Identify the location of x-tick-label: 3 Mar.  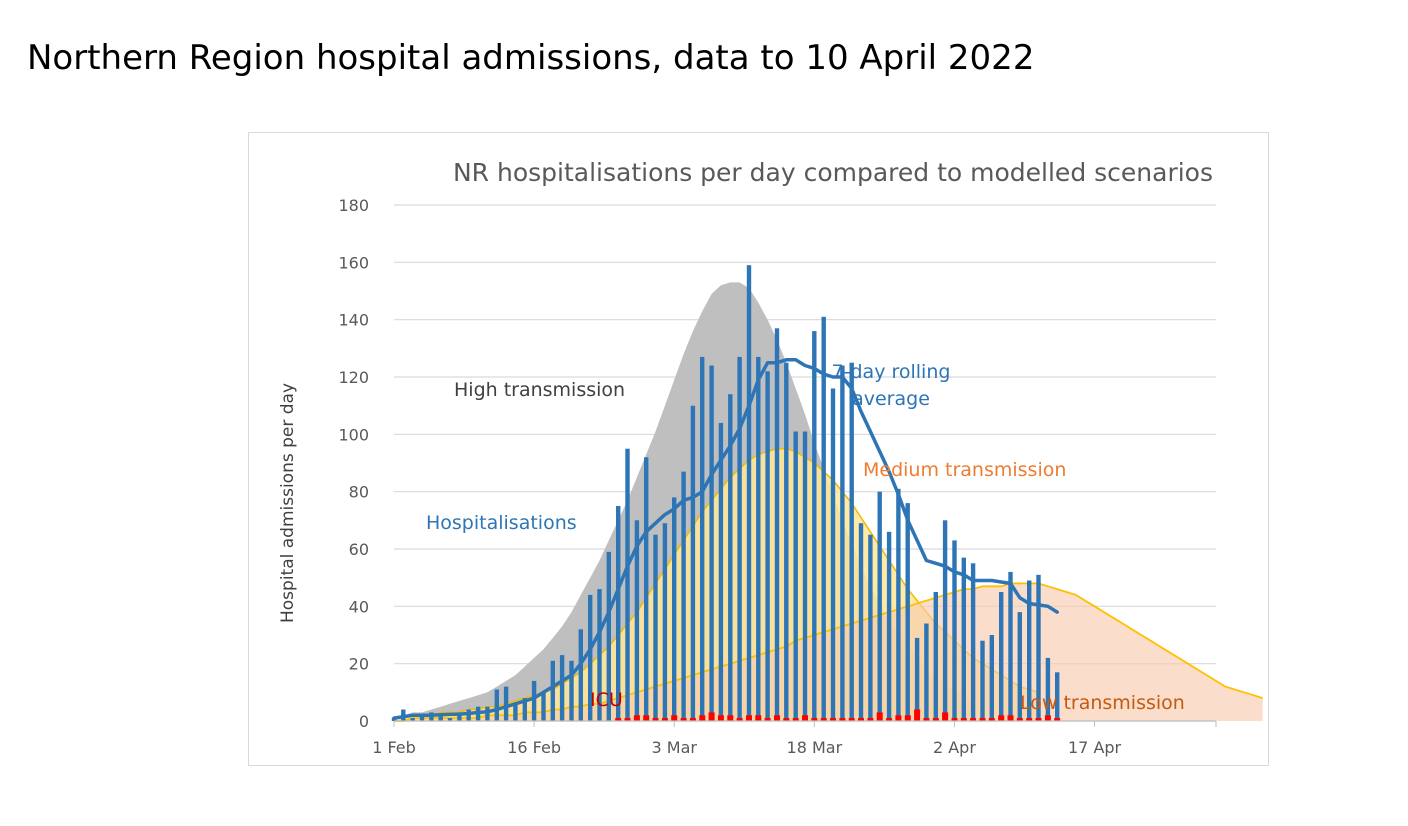
(675, 747).